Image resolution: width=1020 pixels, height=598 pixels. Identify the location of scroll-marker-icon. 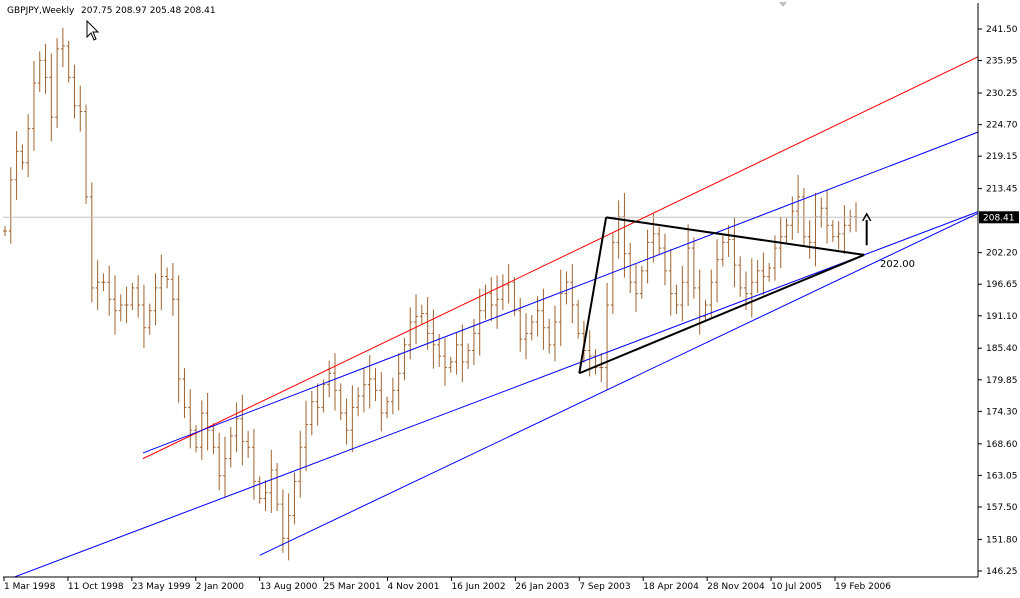
(783, 4).